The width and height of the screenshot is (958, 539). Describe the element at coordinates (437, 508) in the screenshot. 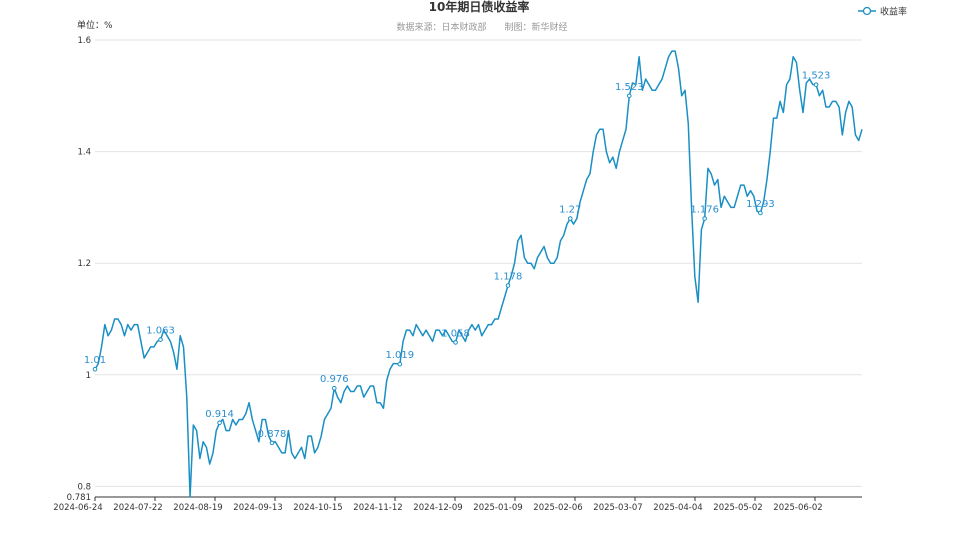

I see `x-tick-label: 2024-12-09` at that location.